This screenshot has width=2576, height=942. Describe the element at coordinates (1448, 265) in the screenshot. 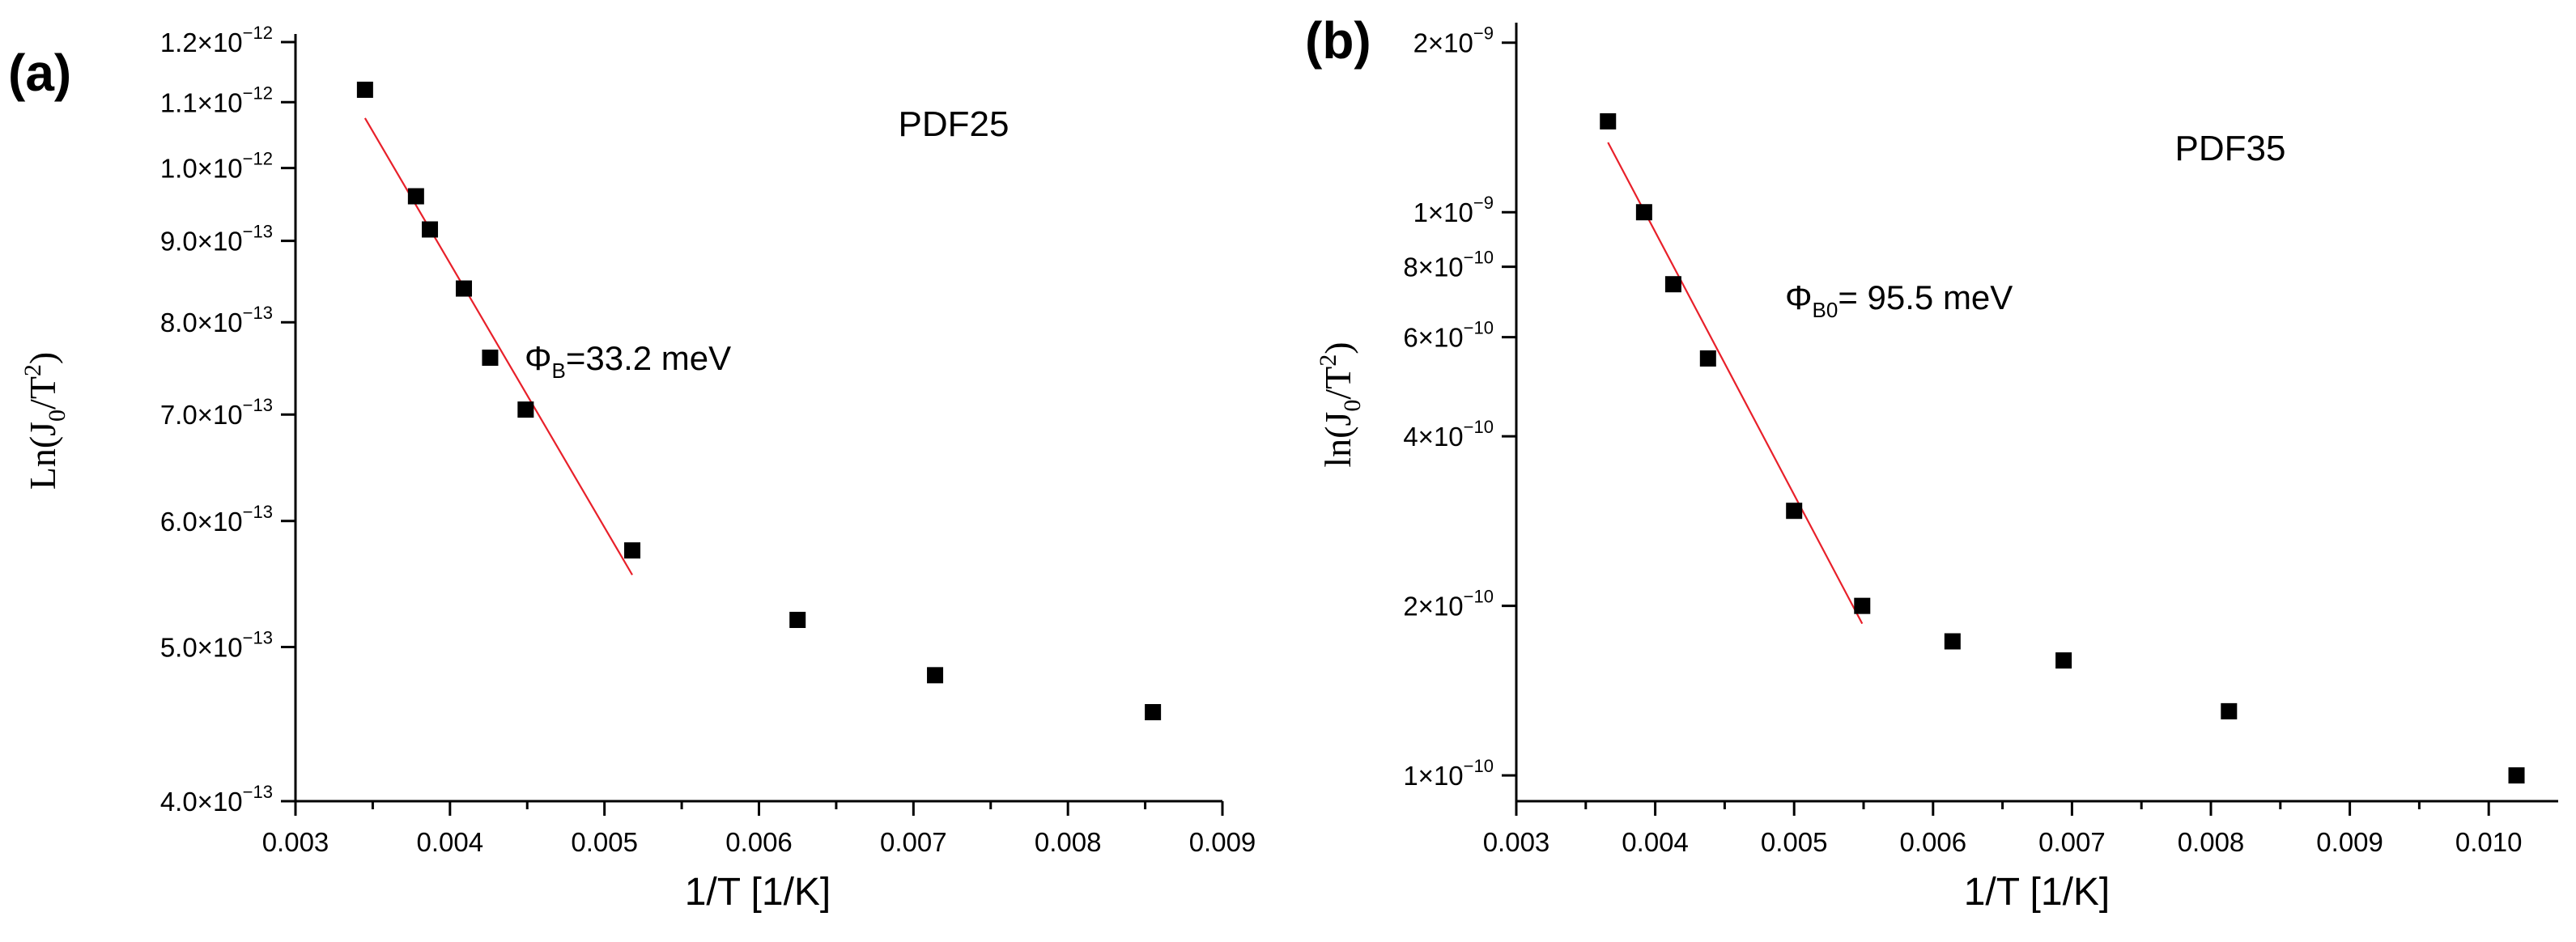

I see `y-tick-label: 8×10⁻¹⁰` at that location.